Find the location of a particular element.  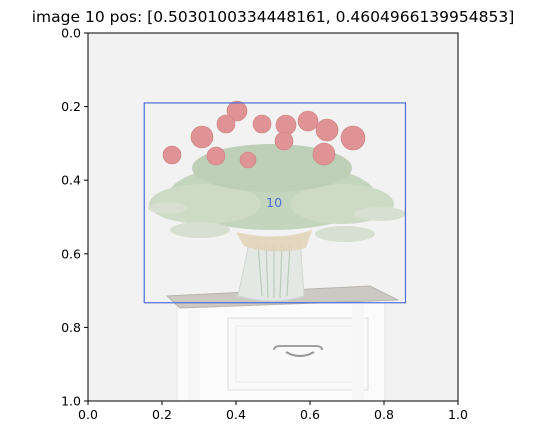

y-tick-label: 0.2 is located at coordinates (71, 106).